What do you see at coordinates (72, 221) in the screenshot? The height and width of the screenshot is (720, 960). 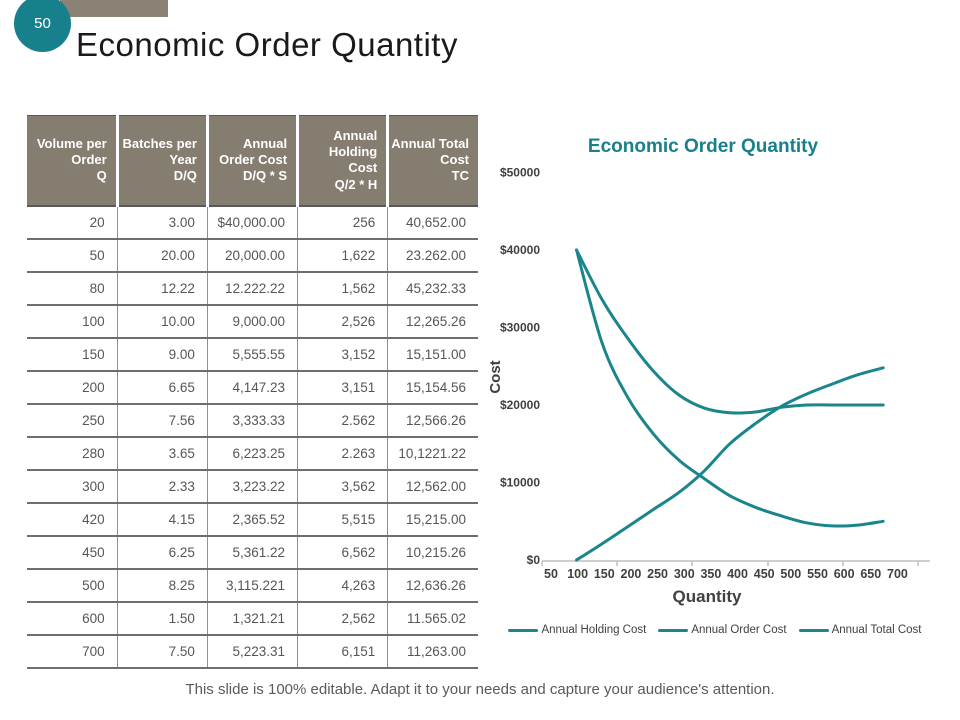 I see `table-cell: 20` at bounding box center [72, 221].